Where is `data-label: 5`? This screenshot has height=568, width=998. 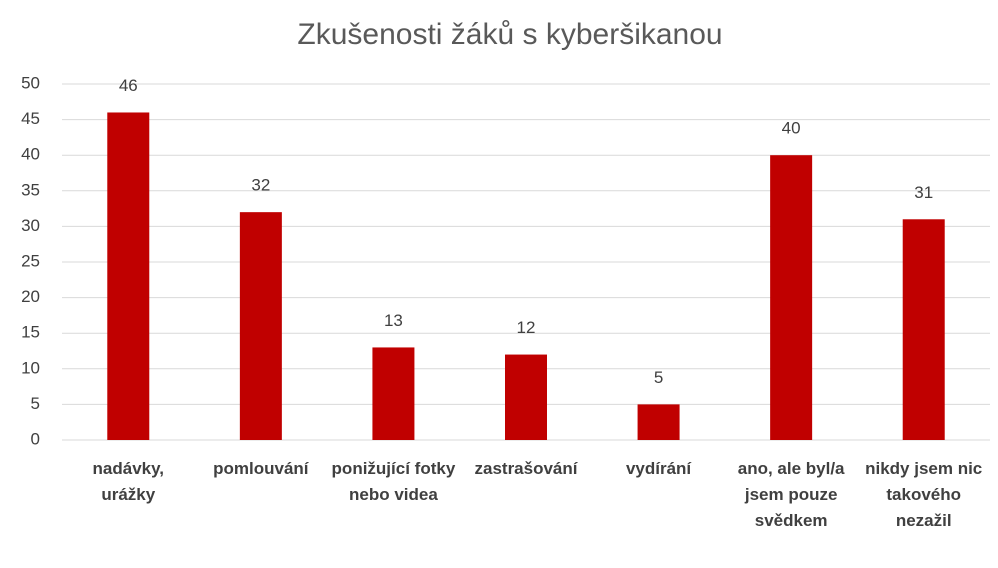 data-label: 5 is located at coordinates (658, 377).